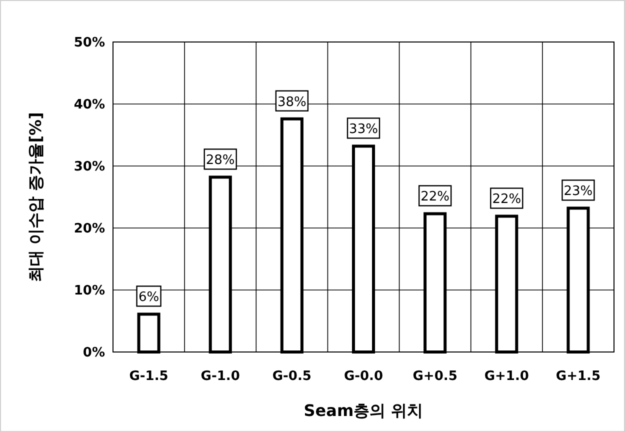 Image resolution: width=625 pixels, height=432 pixels. What do you see at coordinates (364, 376) in the screenshot?
I see `x-tick-label: G-0.0` at bounding box center [364, 376].